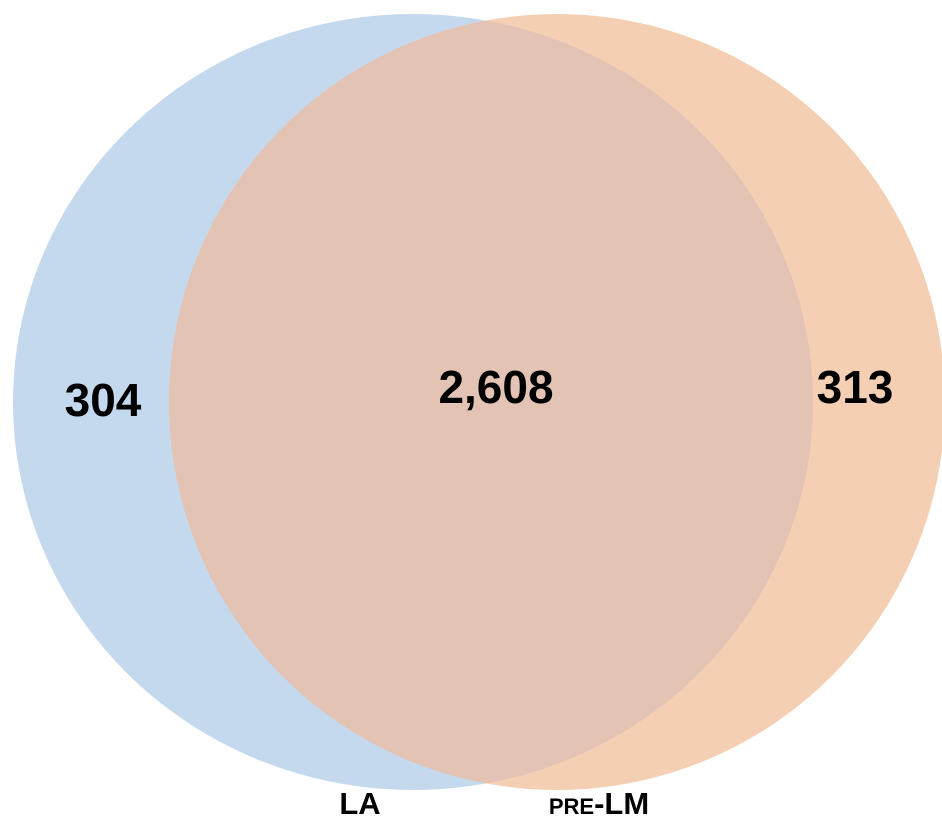 The width and height of the screenshot is (942, 825). What do you see at coordinates (571, 806) in the screenshot?
I see `set-label-pre-lm-prefix: PRE` at bounding box center [571, 806].